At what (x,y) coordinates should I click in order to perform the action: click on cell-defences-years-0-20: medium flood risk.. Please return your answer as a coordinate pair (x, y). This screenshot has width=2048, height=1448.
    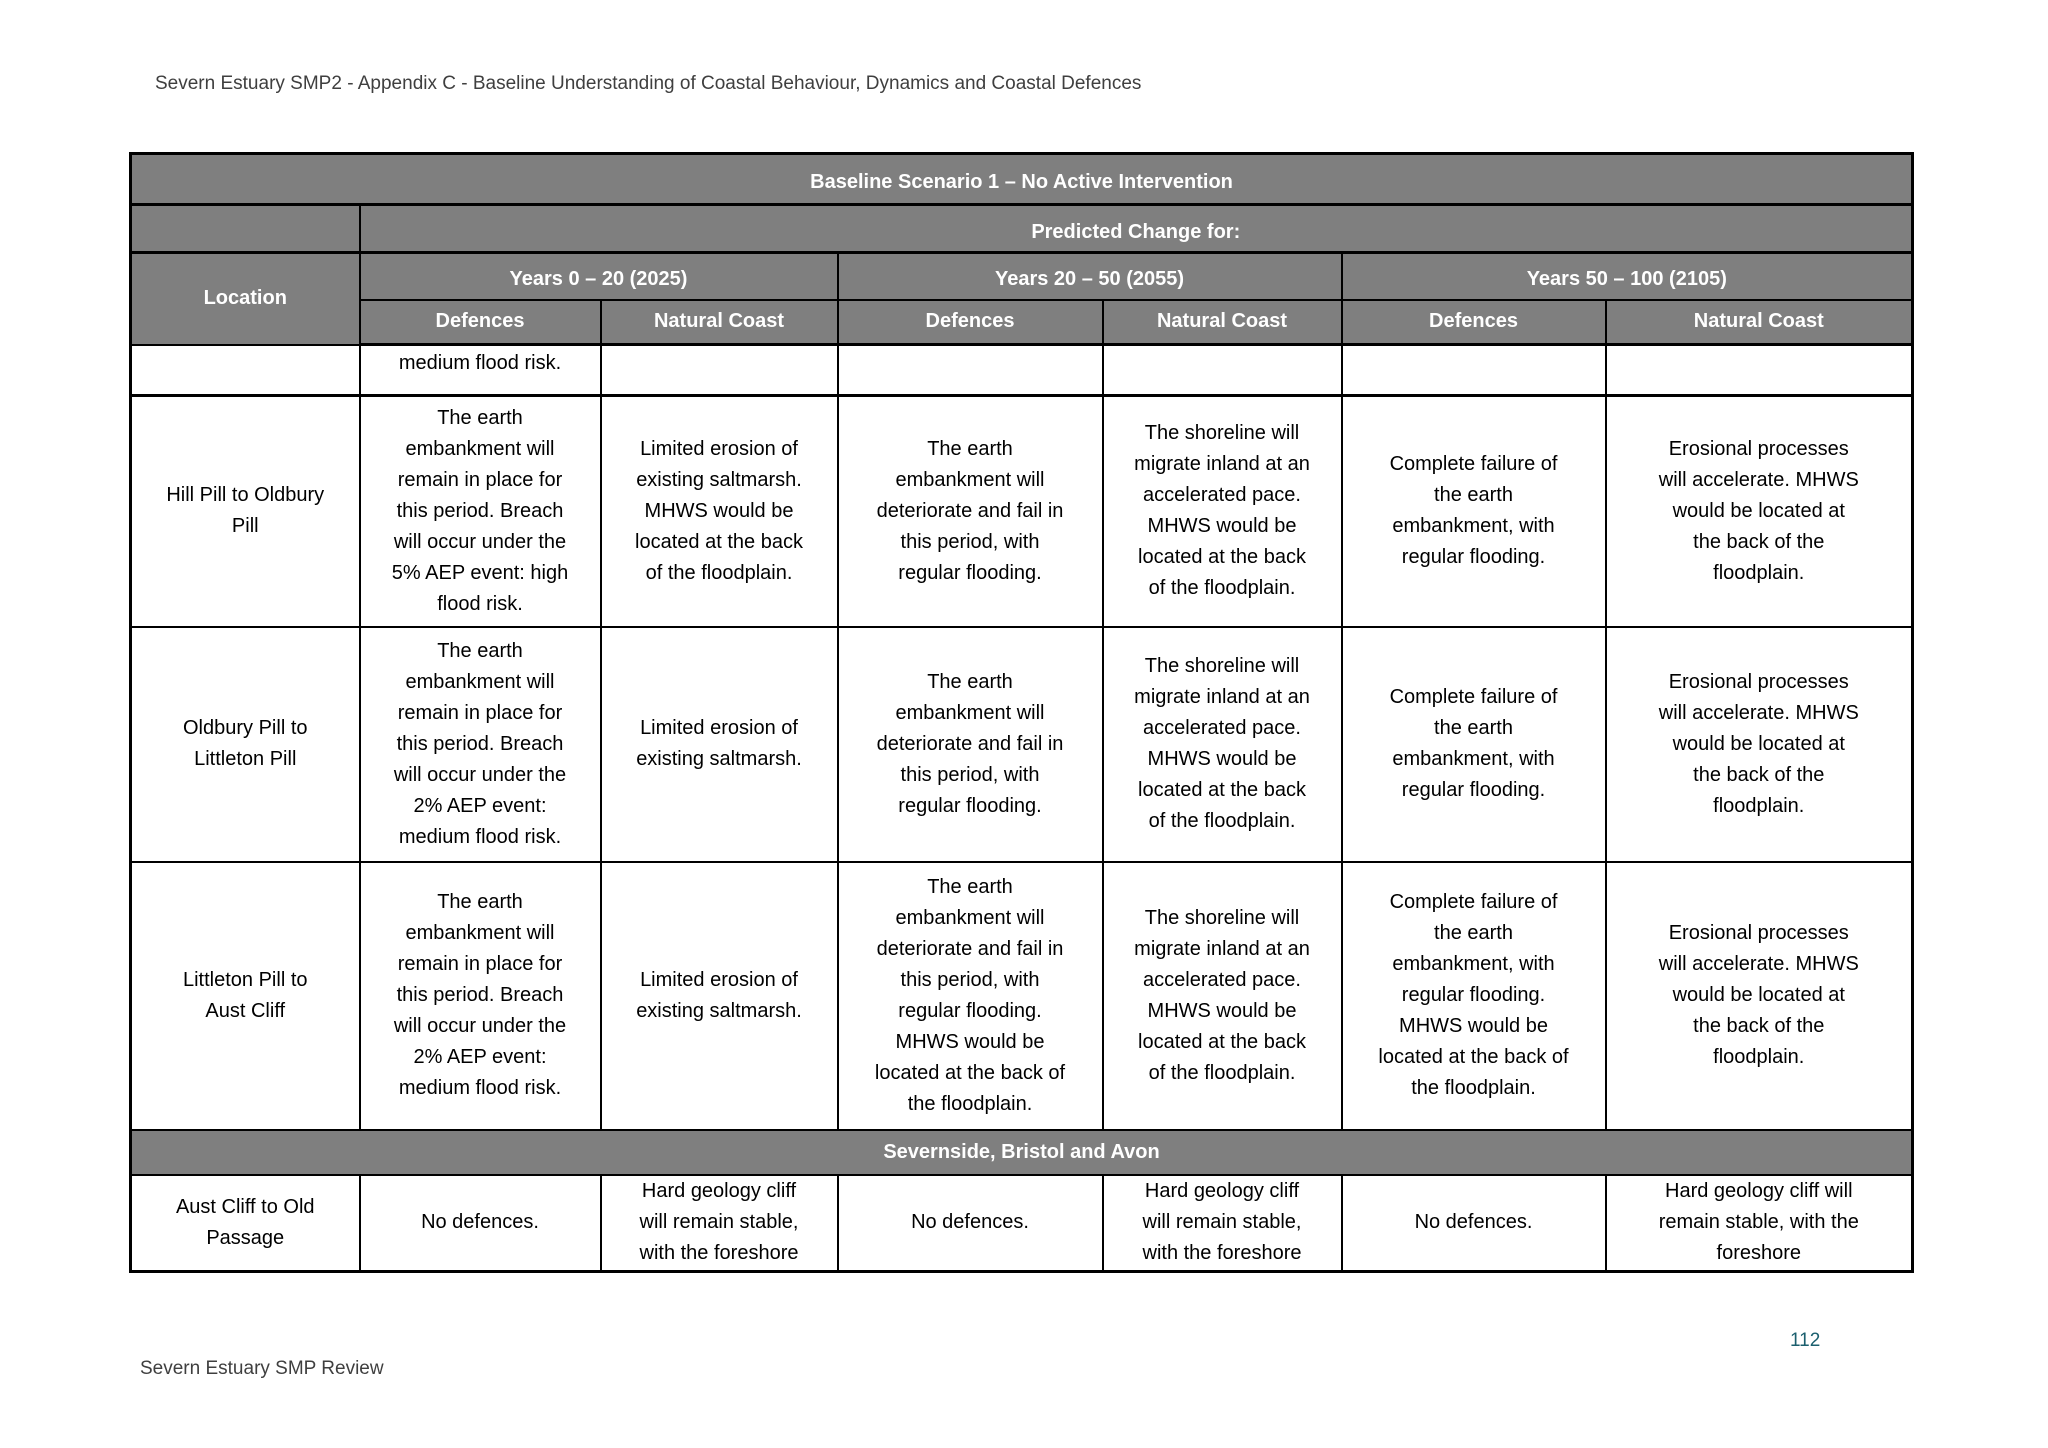
    Looking at the image, I should click on (480, 370).